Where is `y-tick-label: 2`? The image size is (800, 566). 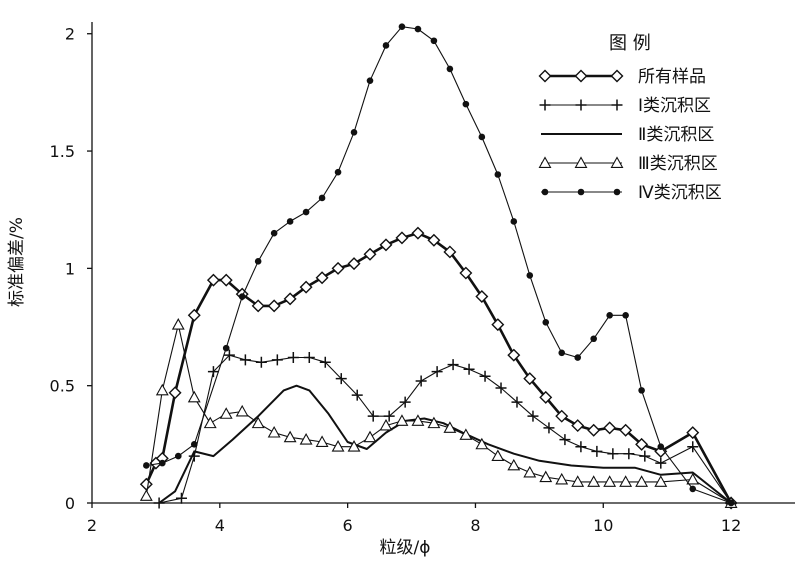
y-tick-label: 2 is located at coordinates (70, 34).